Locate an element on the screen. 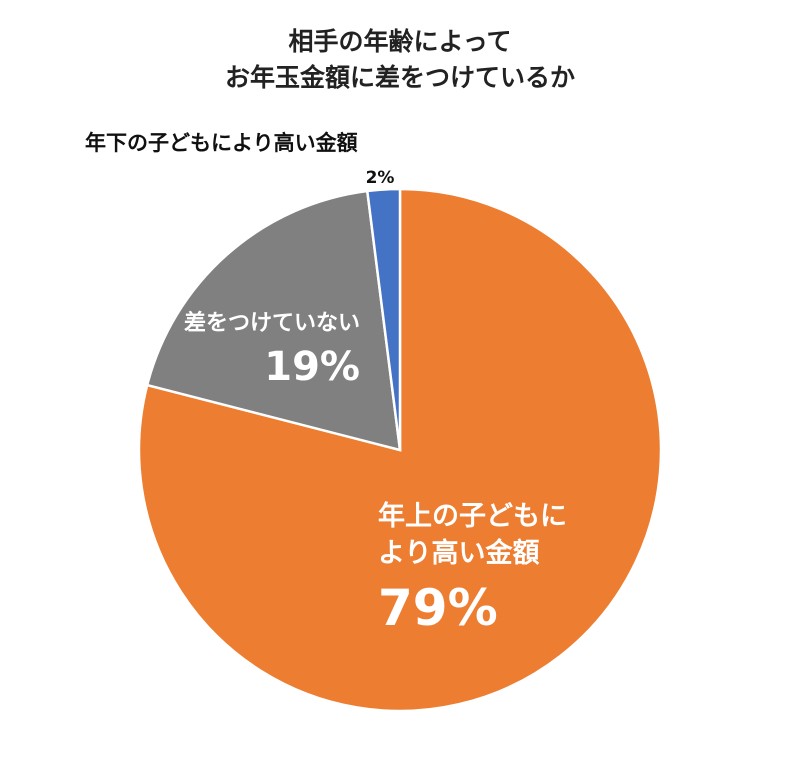 Image resolution: width=800 pixels, height=761 pixels. chart-title-line-2: お年玉金額に差をつけているか is located at coordinates (400, 77).